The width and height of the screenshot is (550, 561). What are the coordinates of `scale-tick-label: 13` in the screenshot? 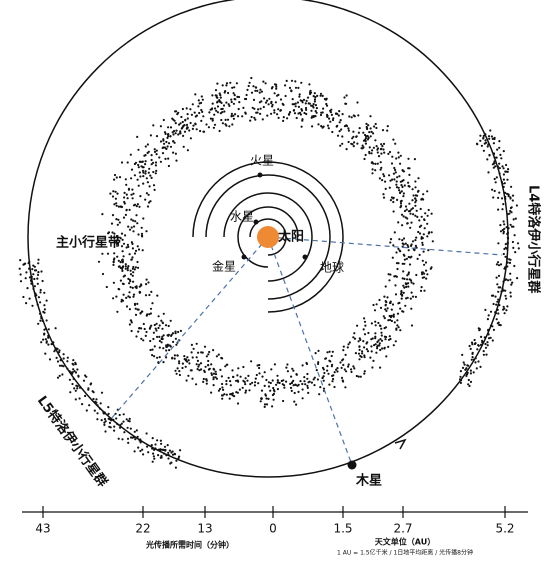 It's located at (204, 529).